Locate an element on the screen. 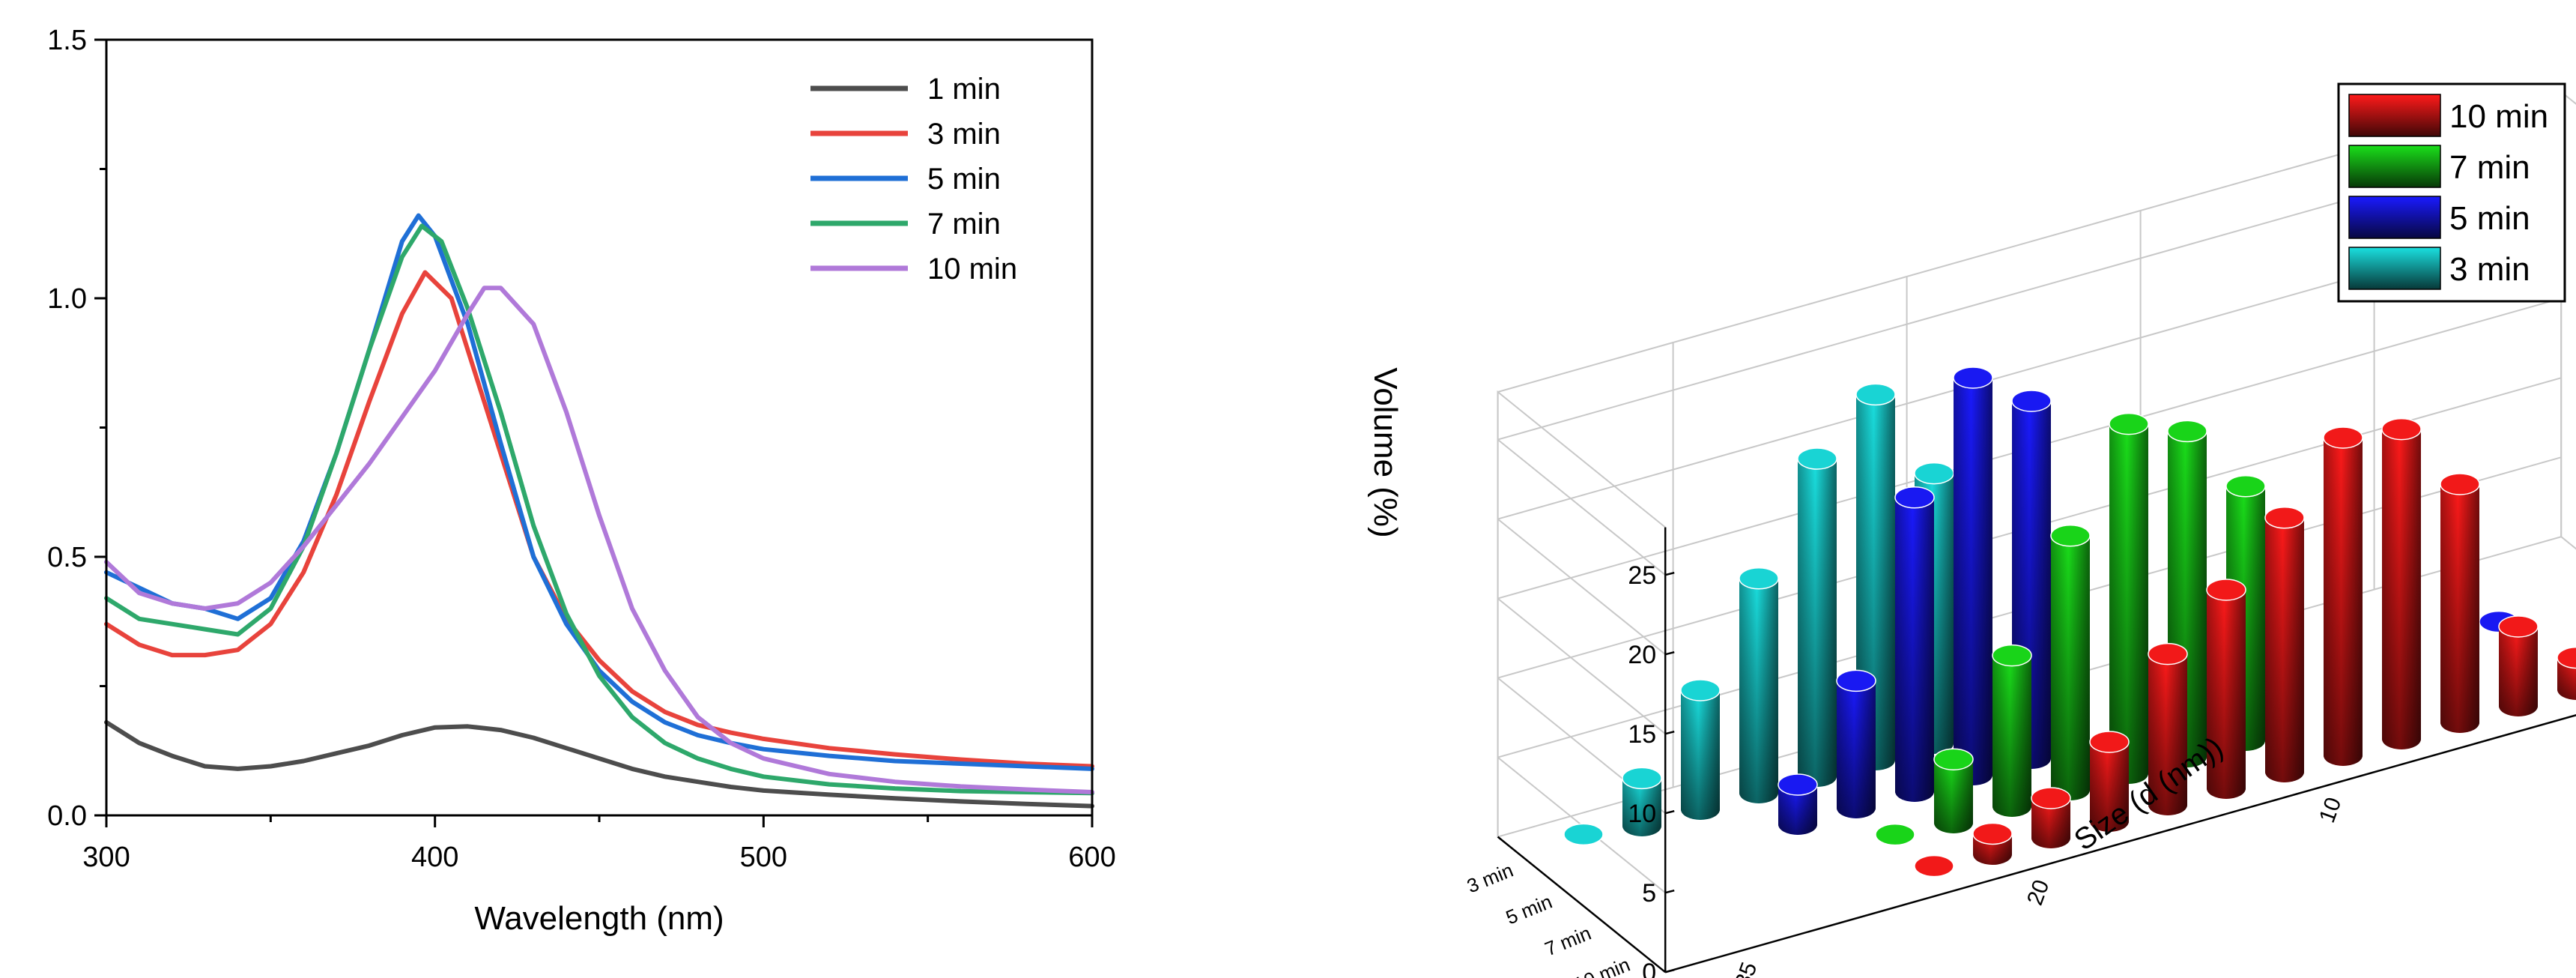 Image resolution: width=2576 pixels, height=978 pixels. size-tick-label: 35 is located at coordinates (1746, 969).